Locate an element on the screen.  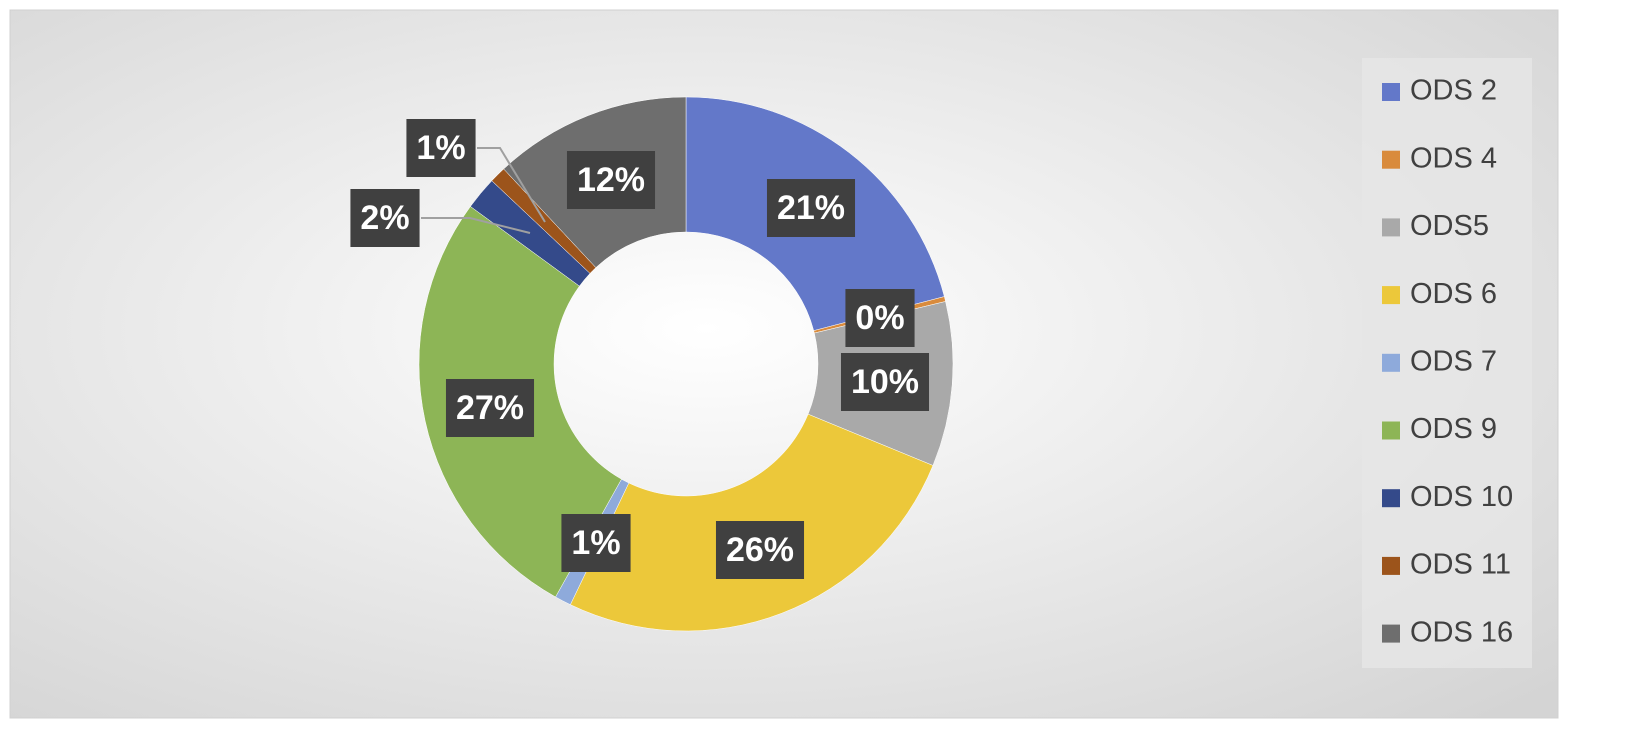
data-label: 27% is located at coordinates (490, 408).